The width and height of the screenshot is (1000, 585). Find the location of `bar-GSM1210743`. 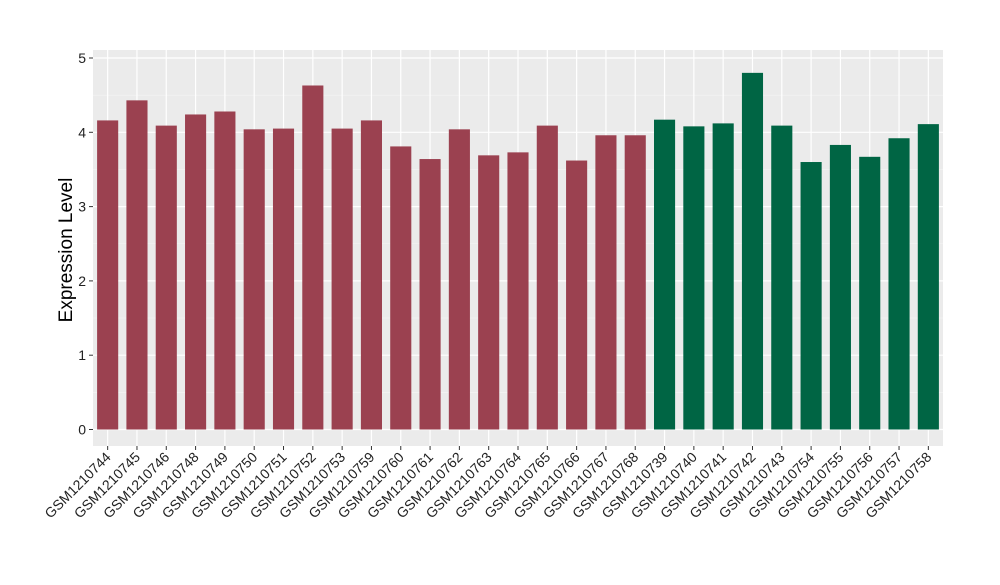

bar-GSM1210743 is located at coordinates (782, 277).